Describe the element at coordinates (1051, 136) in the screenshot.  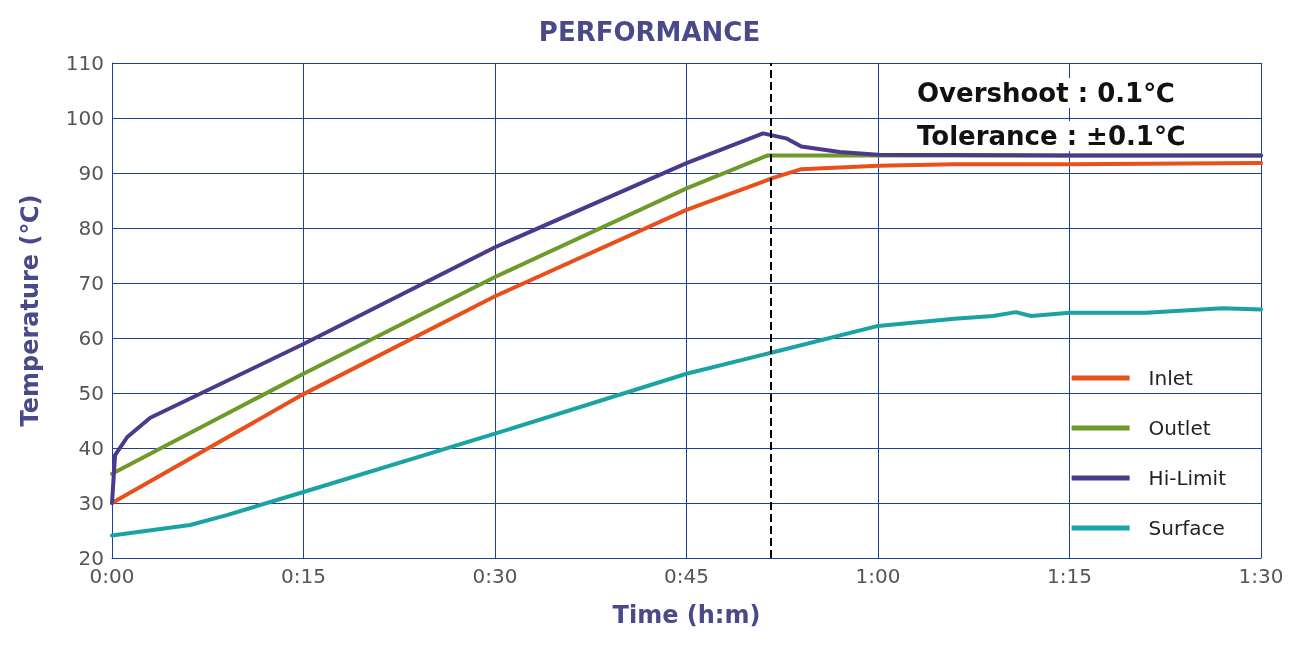
I see `annotation: Tolerance : ±0.1℃` at that location.